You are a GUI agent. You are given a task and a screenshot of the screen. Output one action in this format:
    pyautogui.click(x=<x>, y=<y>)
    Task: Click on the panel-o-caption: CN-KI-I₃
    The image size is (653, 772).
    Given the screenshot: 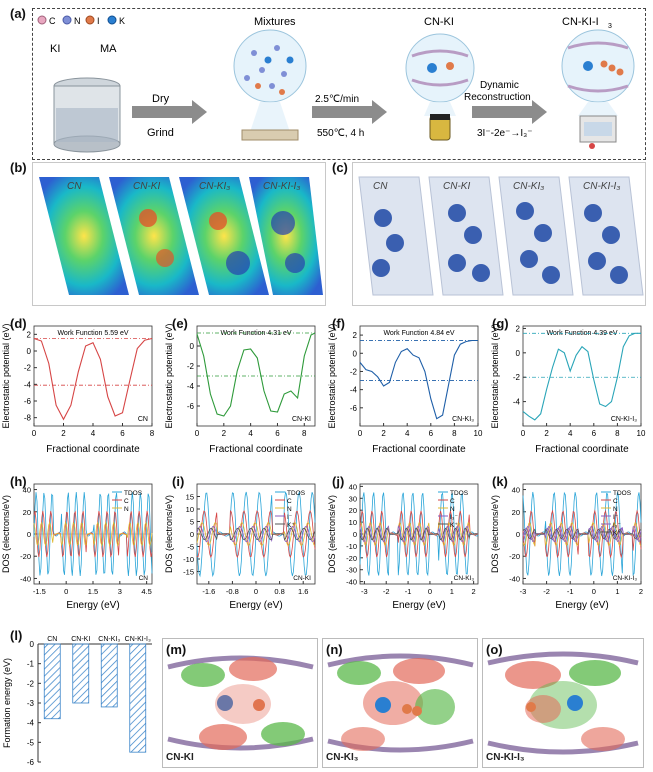 What is the action you would take?
    pyautogui.click(x=505, y=757)
    